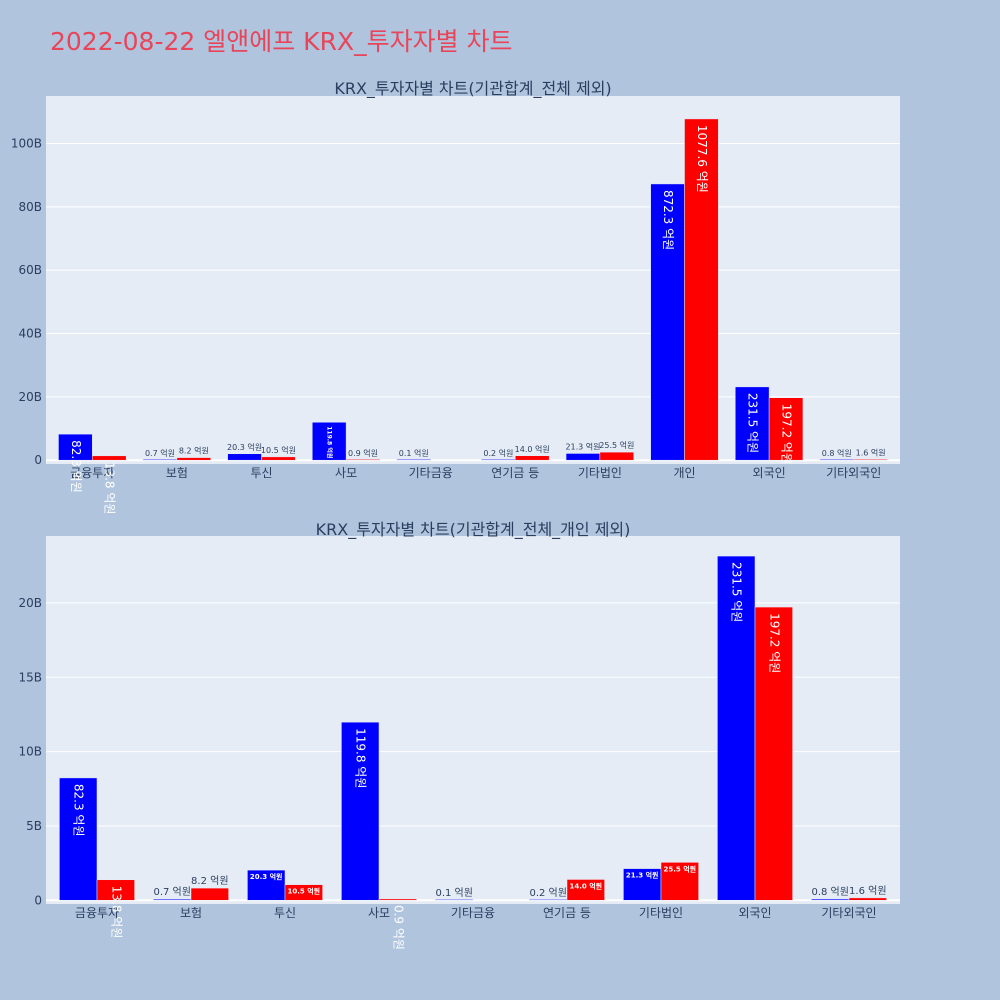 The image size is (1000, 1000). What do you see at coordinates (30, 334) in the screenshot?
I see `y-tick-label: 40B` at bounding box center [30, 334].